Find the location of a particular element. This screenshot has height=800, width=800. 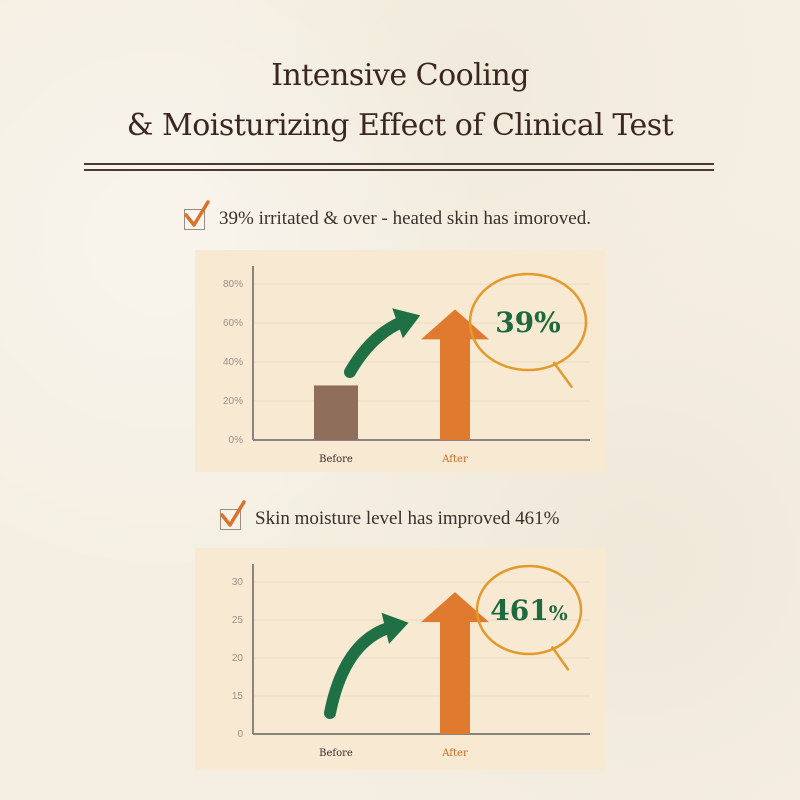

y-tick-label: 80% is located at coordinates (233, 284).